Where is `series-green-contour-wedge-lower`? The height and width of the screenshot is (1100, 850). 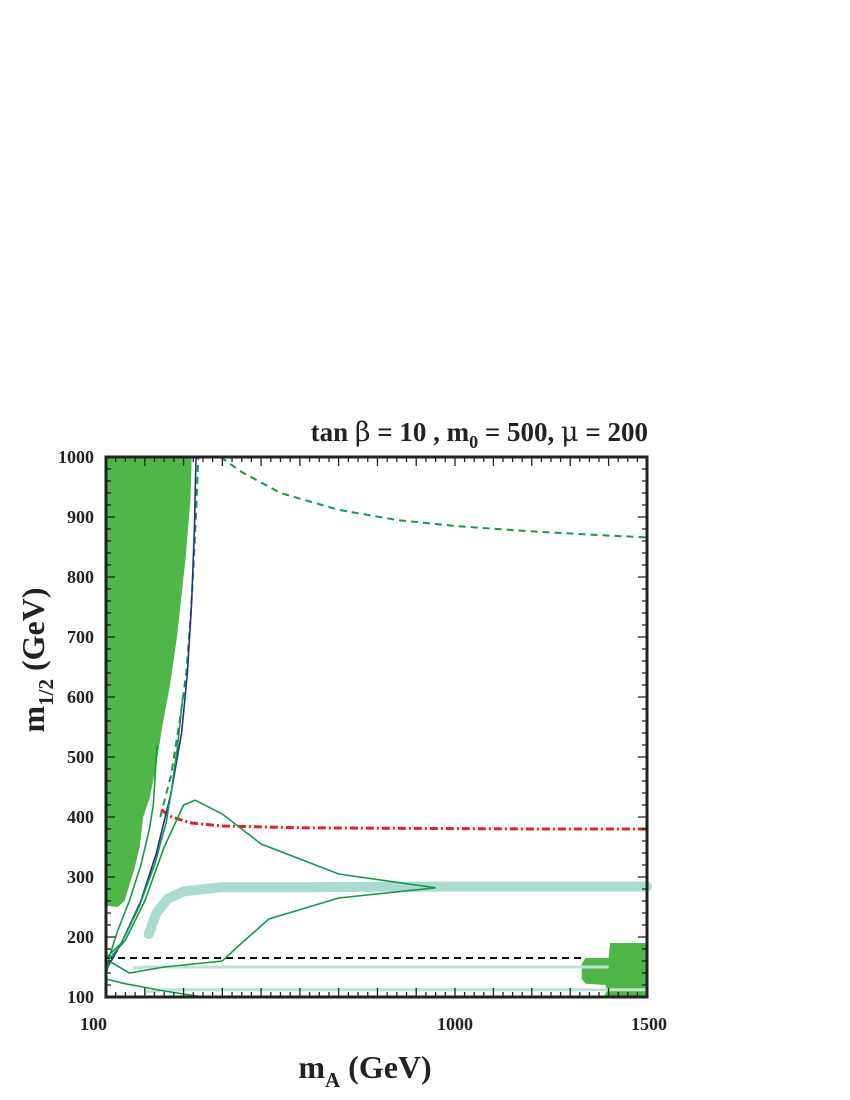
series-green-contour-wedge-lower is located at coordinates (272, 930).